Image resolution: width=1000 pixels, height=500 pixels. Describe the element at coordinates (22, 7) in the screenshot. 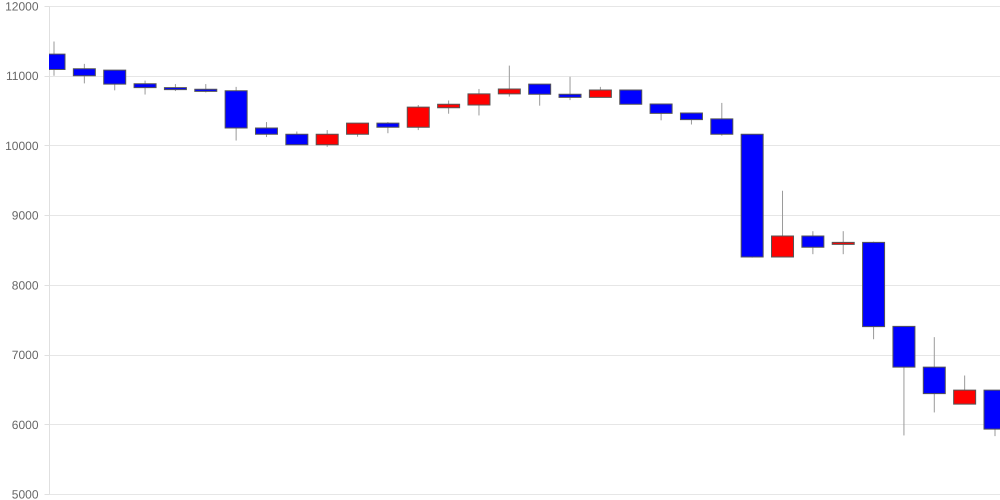

I see `y-tick-label: 12000` at that location.